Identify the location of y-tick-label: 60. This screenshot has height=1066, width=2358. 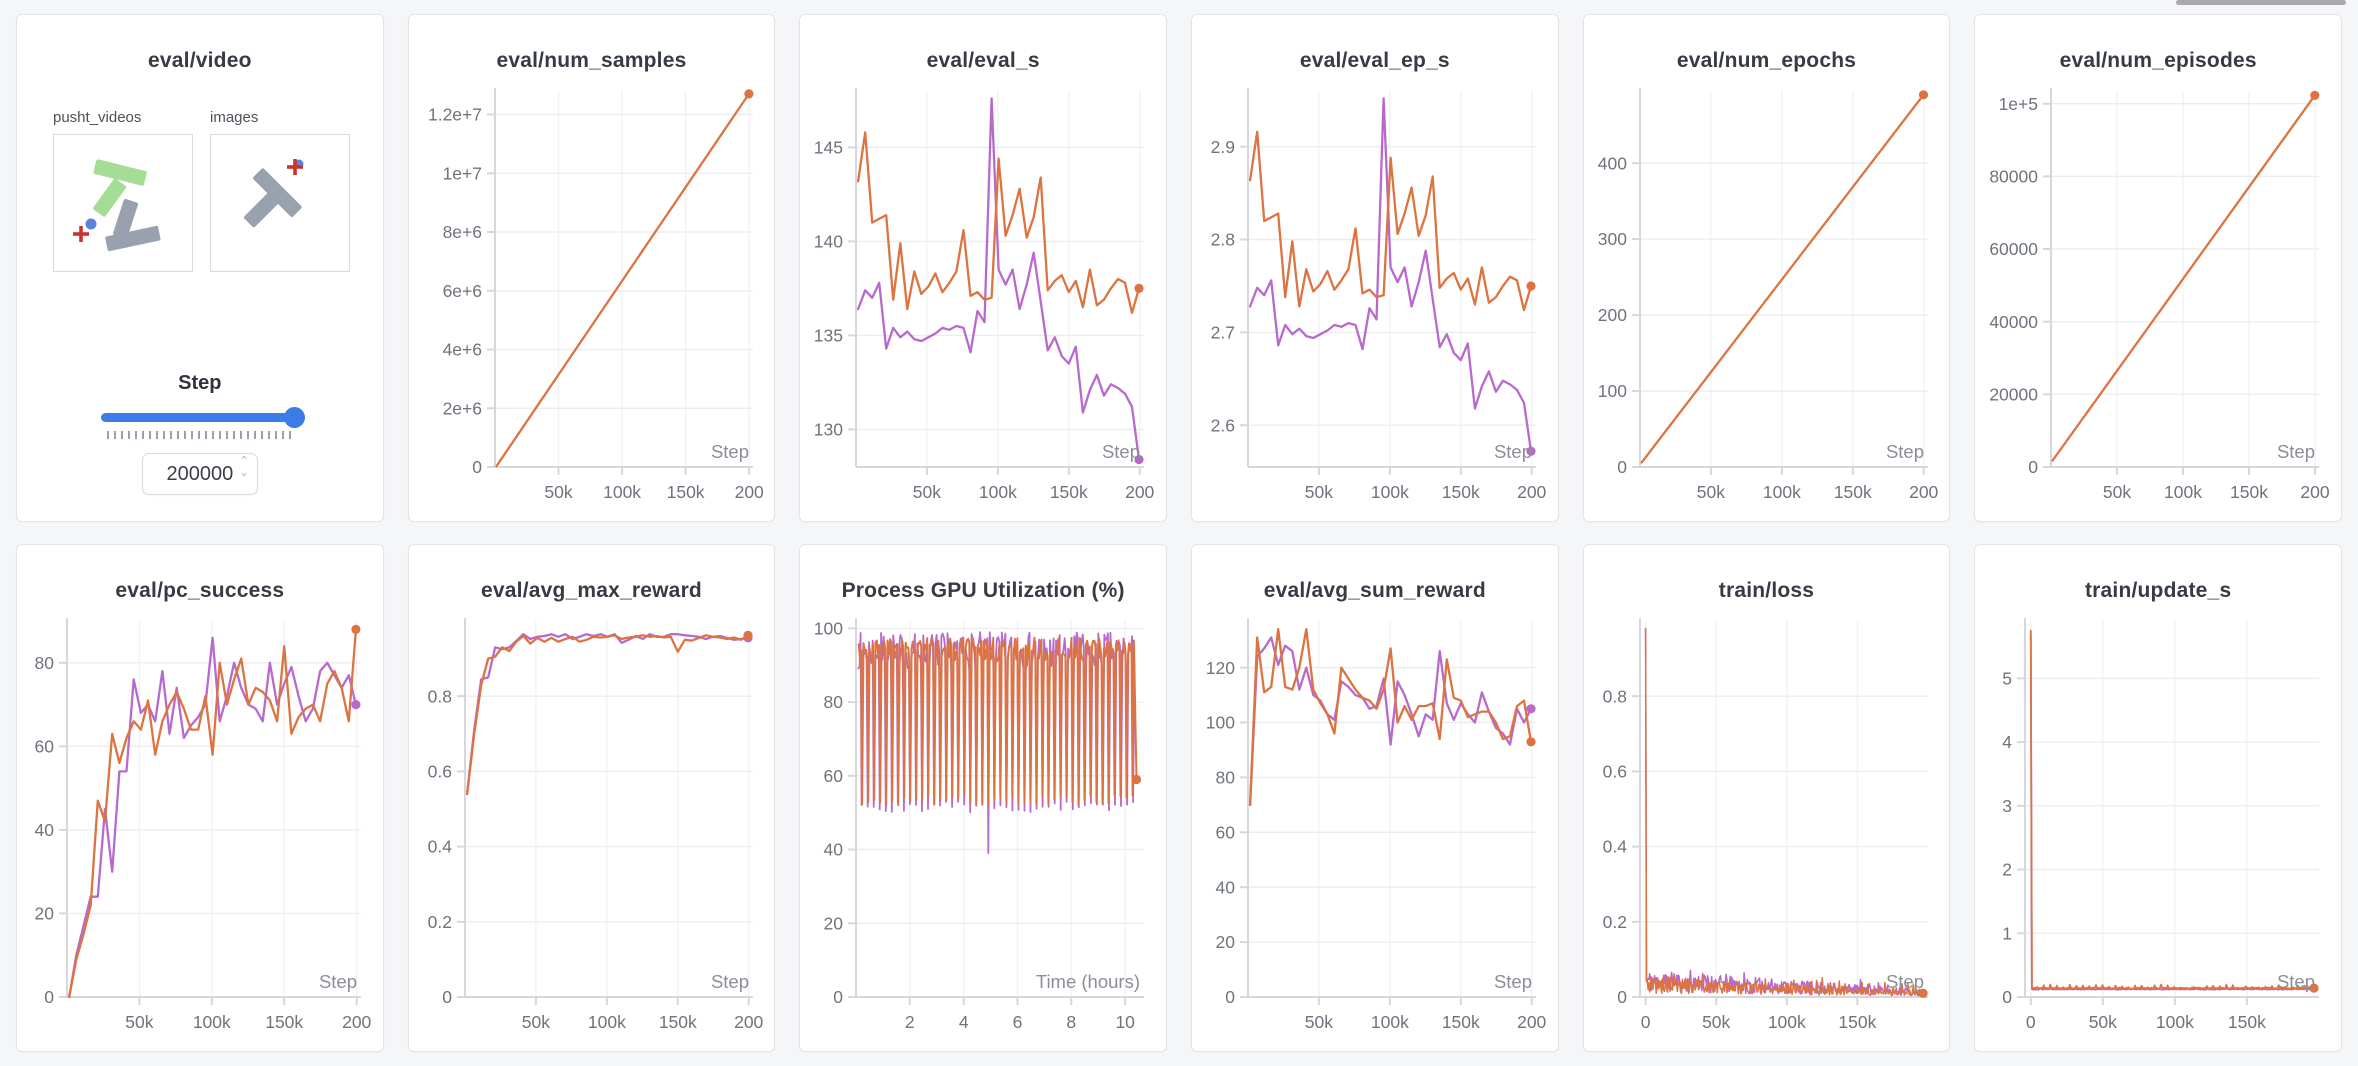
(45, 746).